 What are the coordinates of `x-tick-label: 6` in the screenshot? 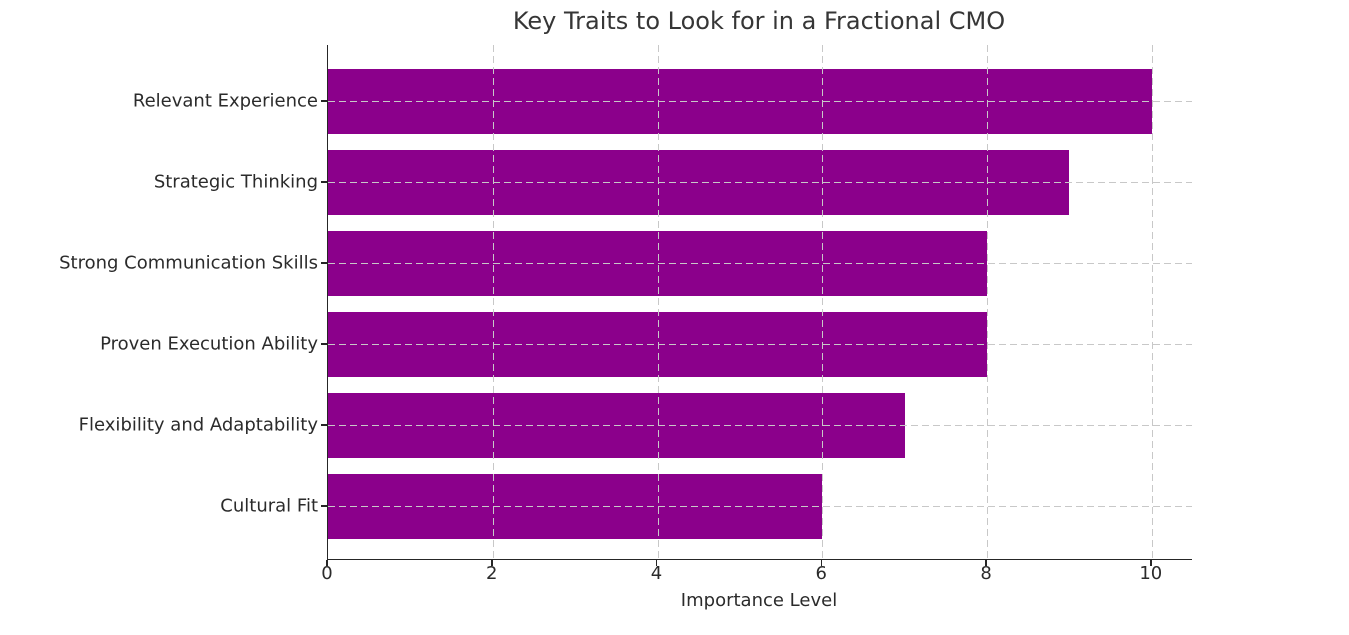 It's located at (821, 573).